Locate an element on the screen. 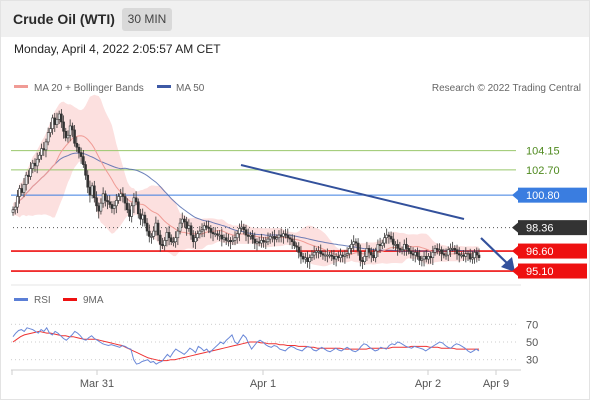 The width and height of the screenshot is (590, 401). resistance-label: 102.70 is located at coordinates (543, 171).